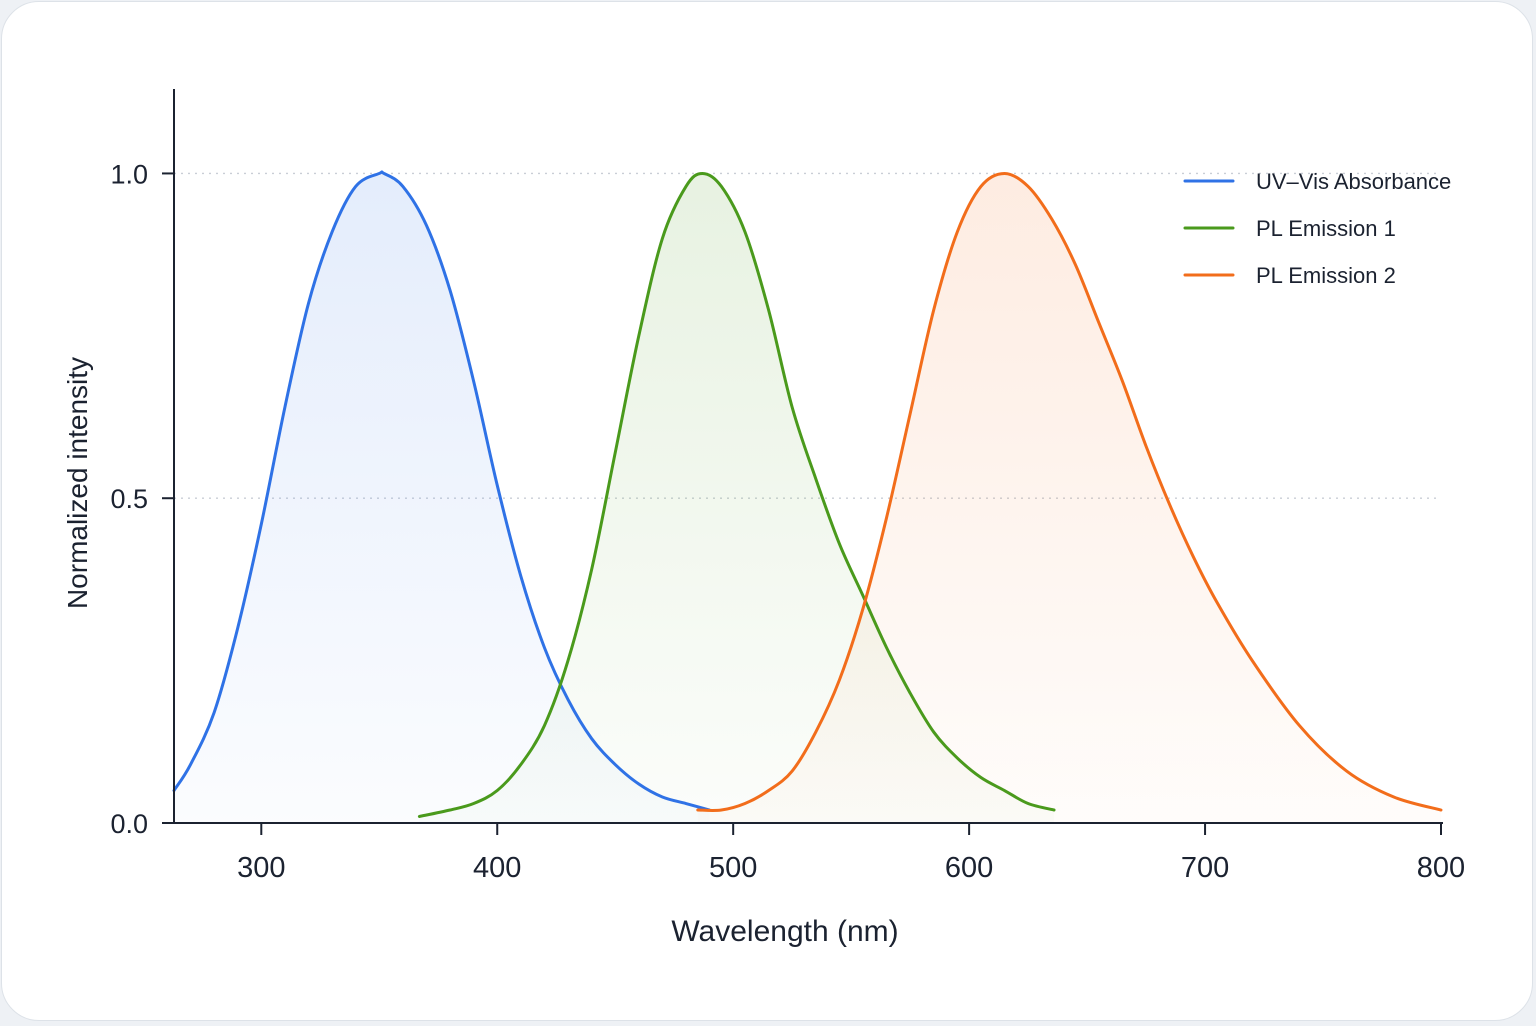 Image resolution: width=1536 pixels, height=1026 pixels. I want to click on y-axis-title: Normalized intensity, so click(77, 483).